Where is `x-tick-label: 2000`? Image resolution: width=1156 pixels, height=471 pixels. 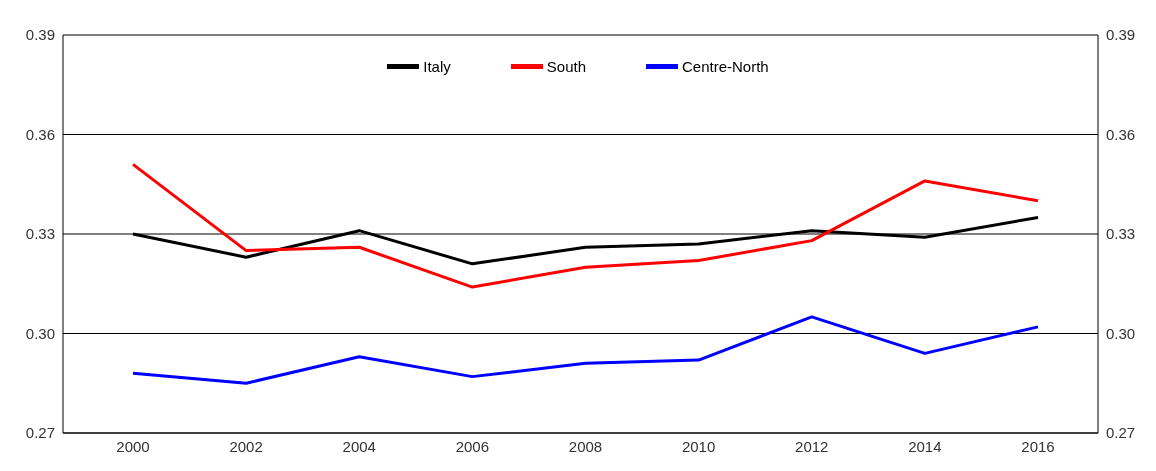
x-tick-label: 2000 is located at coordinates (133, 446).